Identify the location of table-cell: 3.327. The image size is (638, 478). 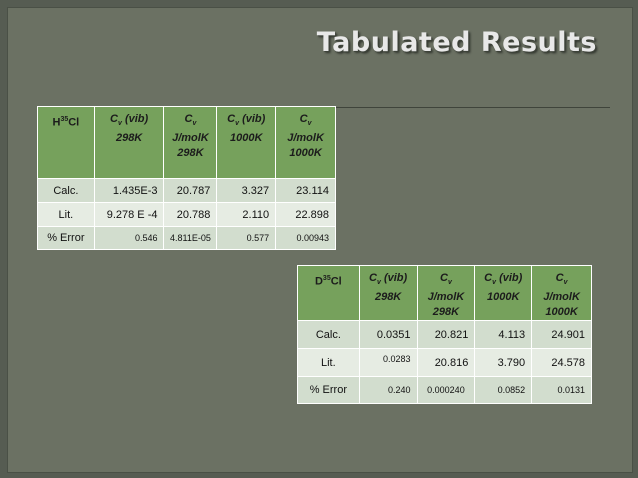
(246, 190).